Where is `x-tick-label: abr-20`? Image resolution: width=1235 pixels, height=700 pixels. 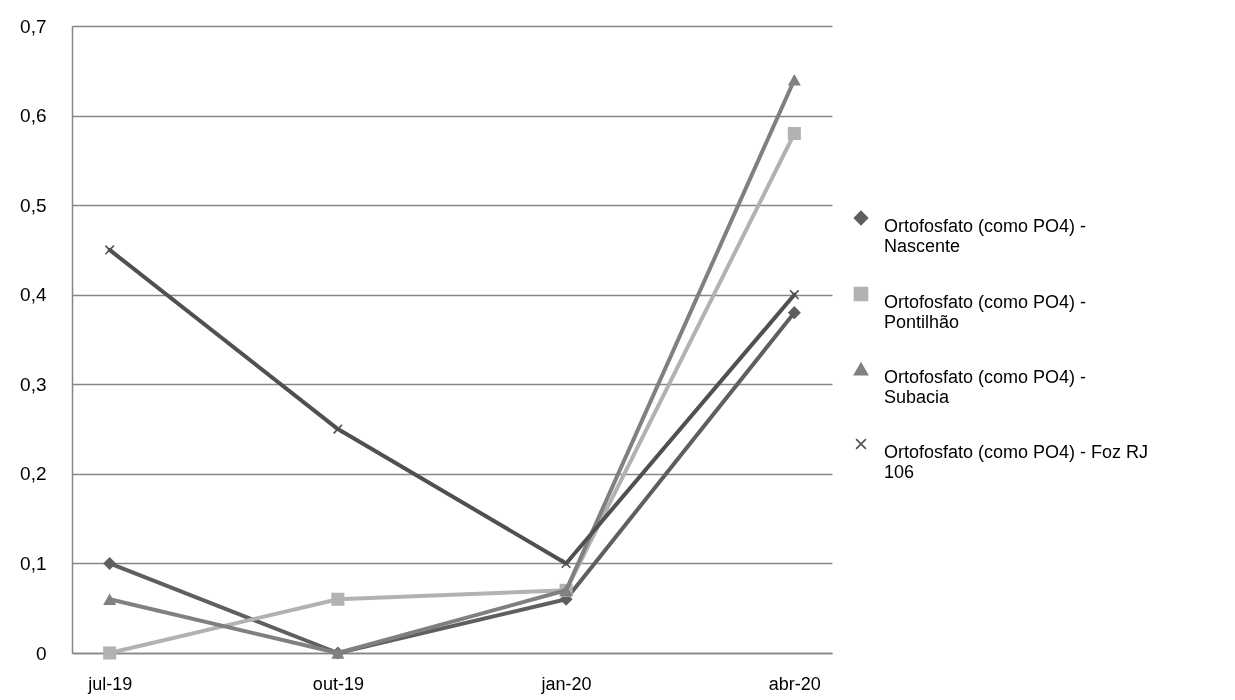
x-tick-label: abr-20 is located at coordinates (794, 683).